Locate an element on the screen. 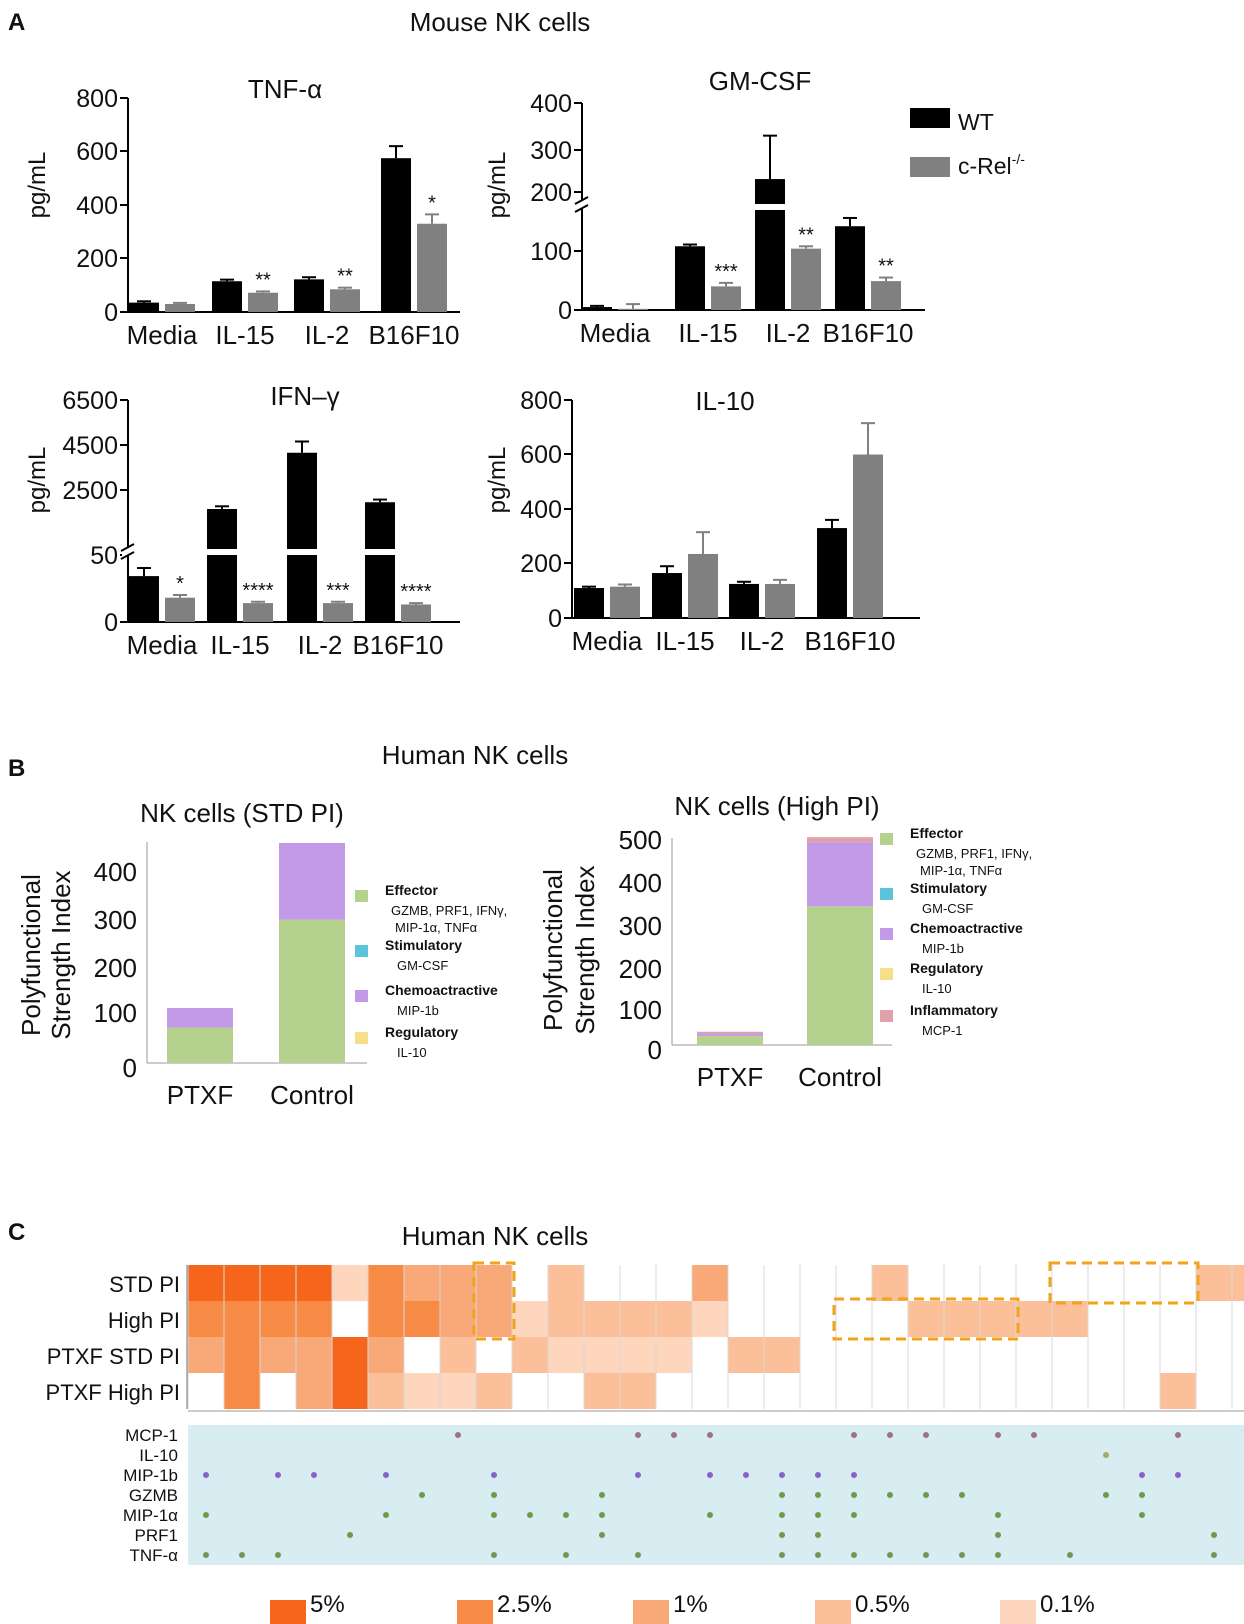 This screenshot has height=1624, width=1244. y-tick-label: 300 is located at coordinates (115, 920).